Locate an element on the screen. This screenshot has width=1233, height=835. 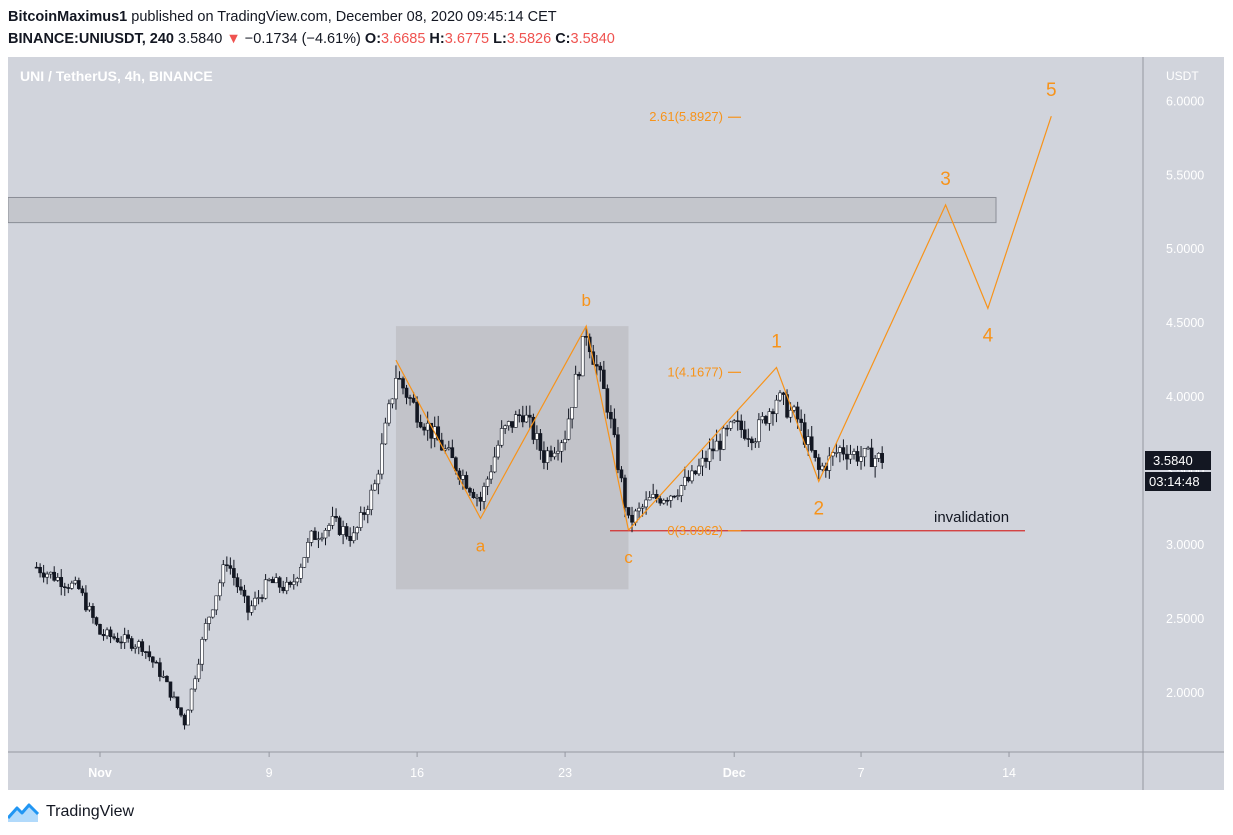
close-label: C: is located at coordinates (563, 39).